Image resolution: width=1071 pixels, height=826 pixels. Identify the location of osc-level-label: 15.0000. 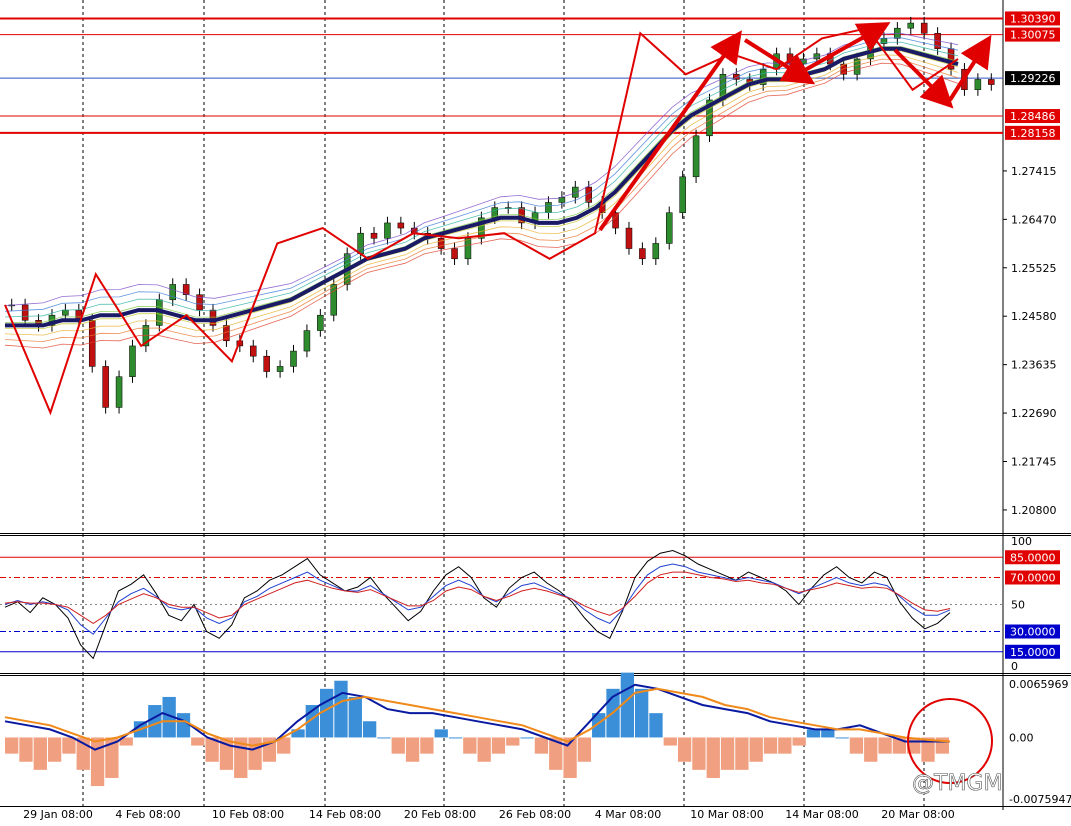
(1033, 652).